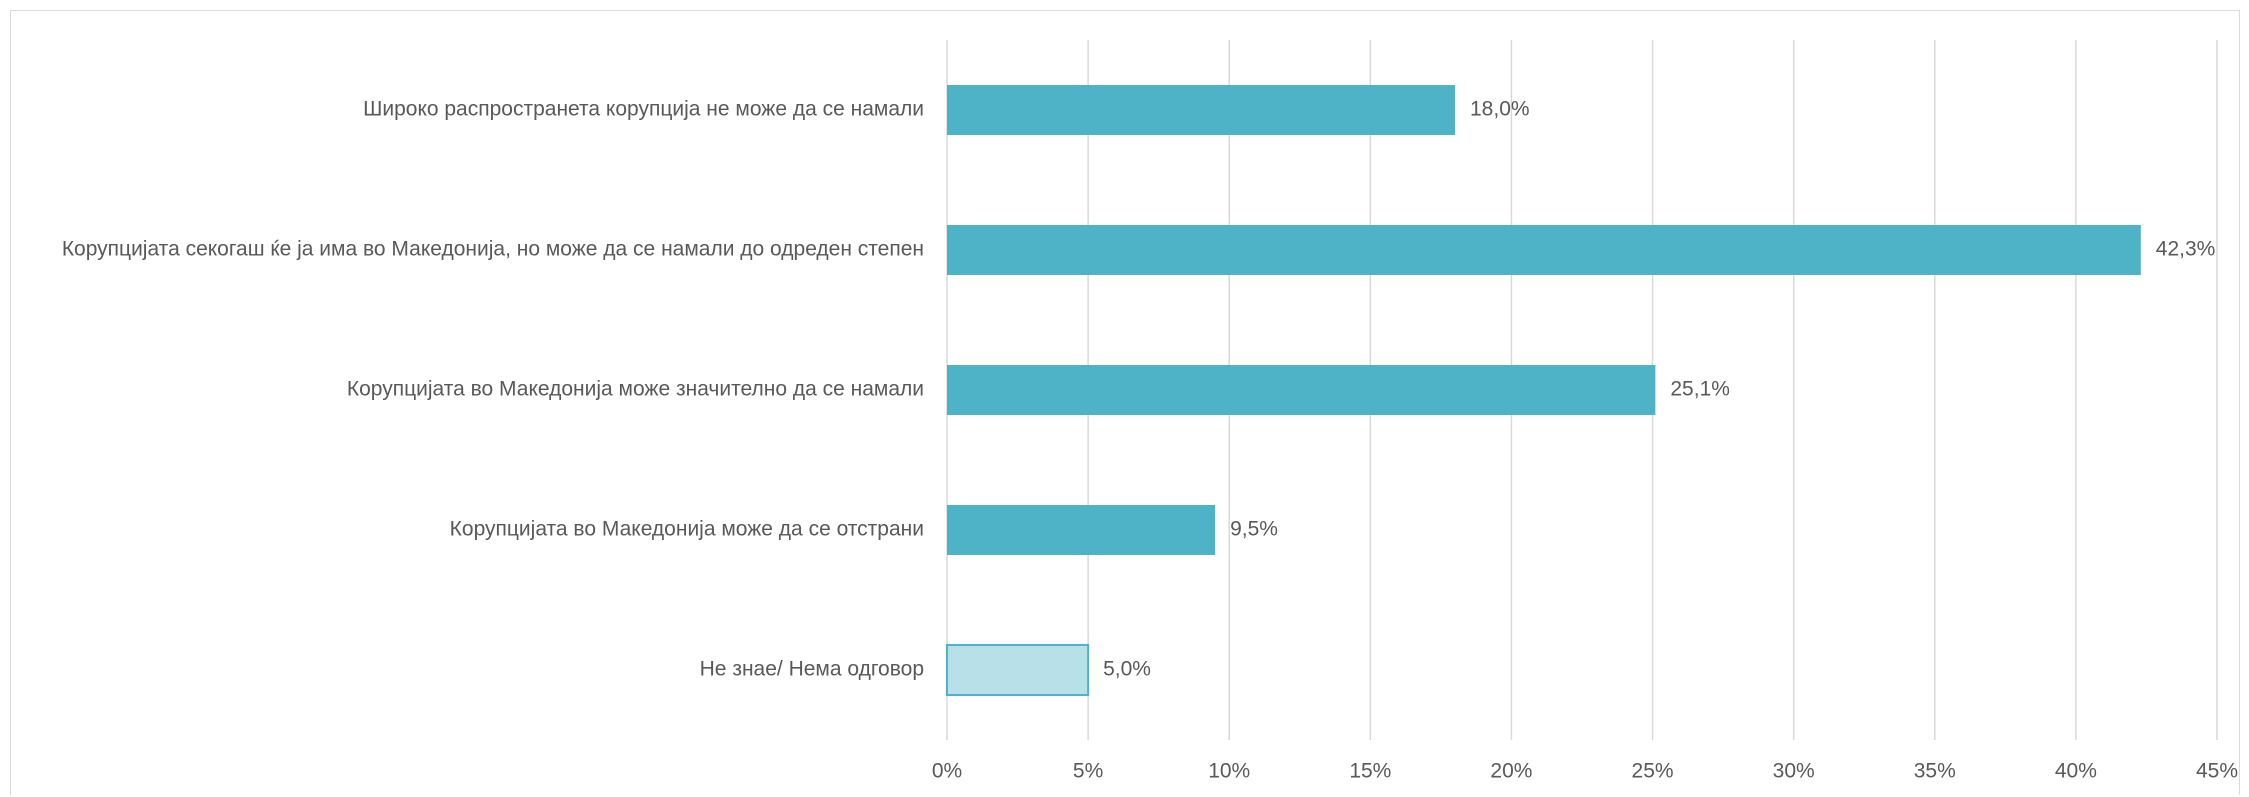 Image resolution: width=2249 pixels, height=797 pixels. What do you see at coordinates (1653, 771) in the screenshot?
I see `x-tick-label-5: 25%` at bounding box center [1653, 771].